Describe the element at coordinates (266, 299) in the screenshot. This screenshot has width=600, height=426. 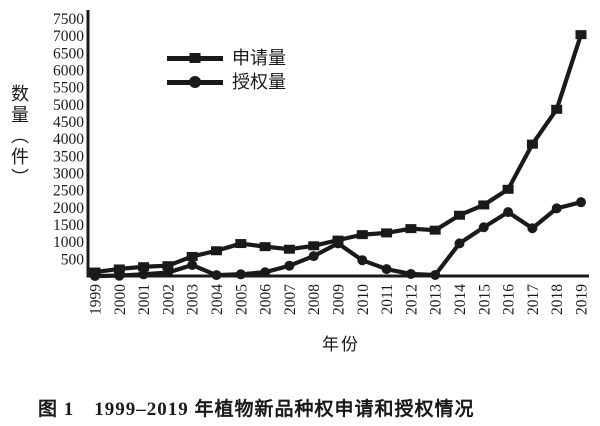
I see `x-tick-label: 2006` at that location.